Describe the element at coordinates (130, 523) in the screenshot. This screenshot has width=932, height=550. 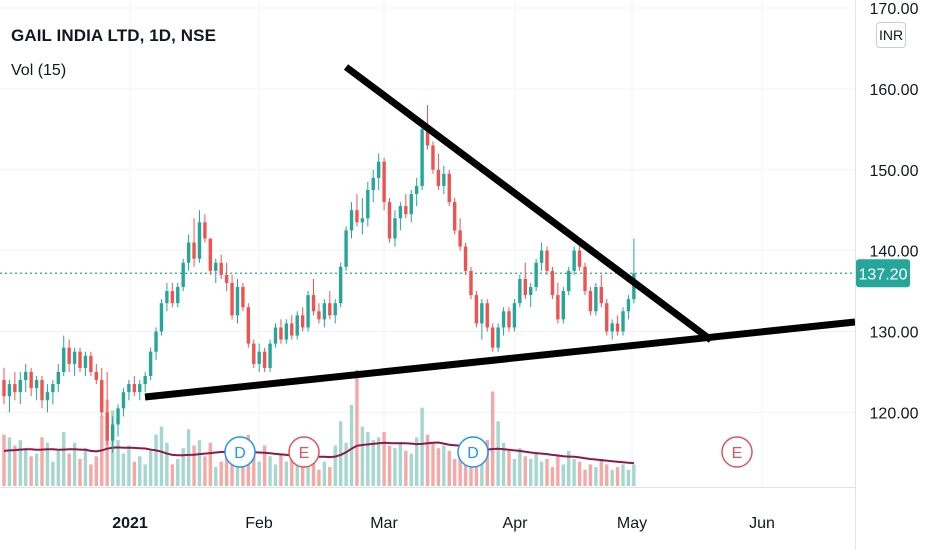
I see `time-tick-label: 2021` at that location.